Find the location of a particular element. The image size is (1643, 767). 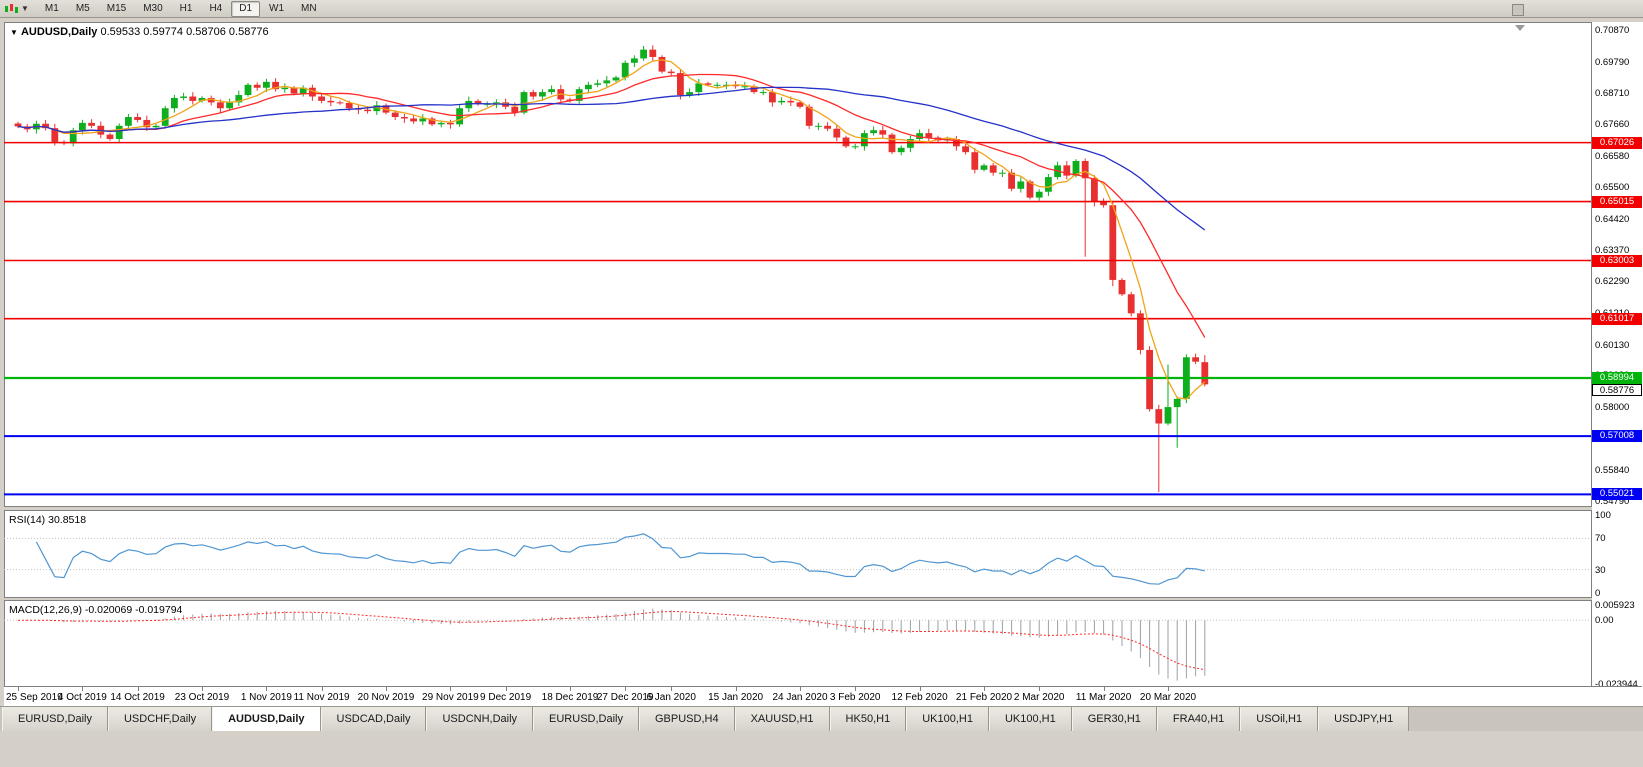

rsi-axis-label: 70 is located at coordinates (1600, 539).